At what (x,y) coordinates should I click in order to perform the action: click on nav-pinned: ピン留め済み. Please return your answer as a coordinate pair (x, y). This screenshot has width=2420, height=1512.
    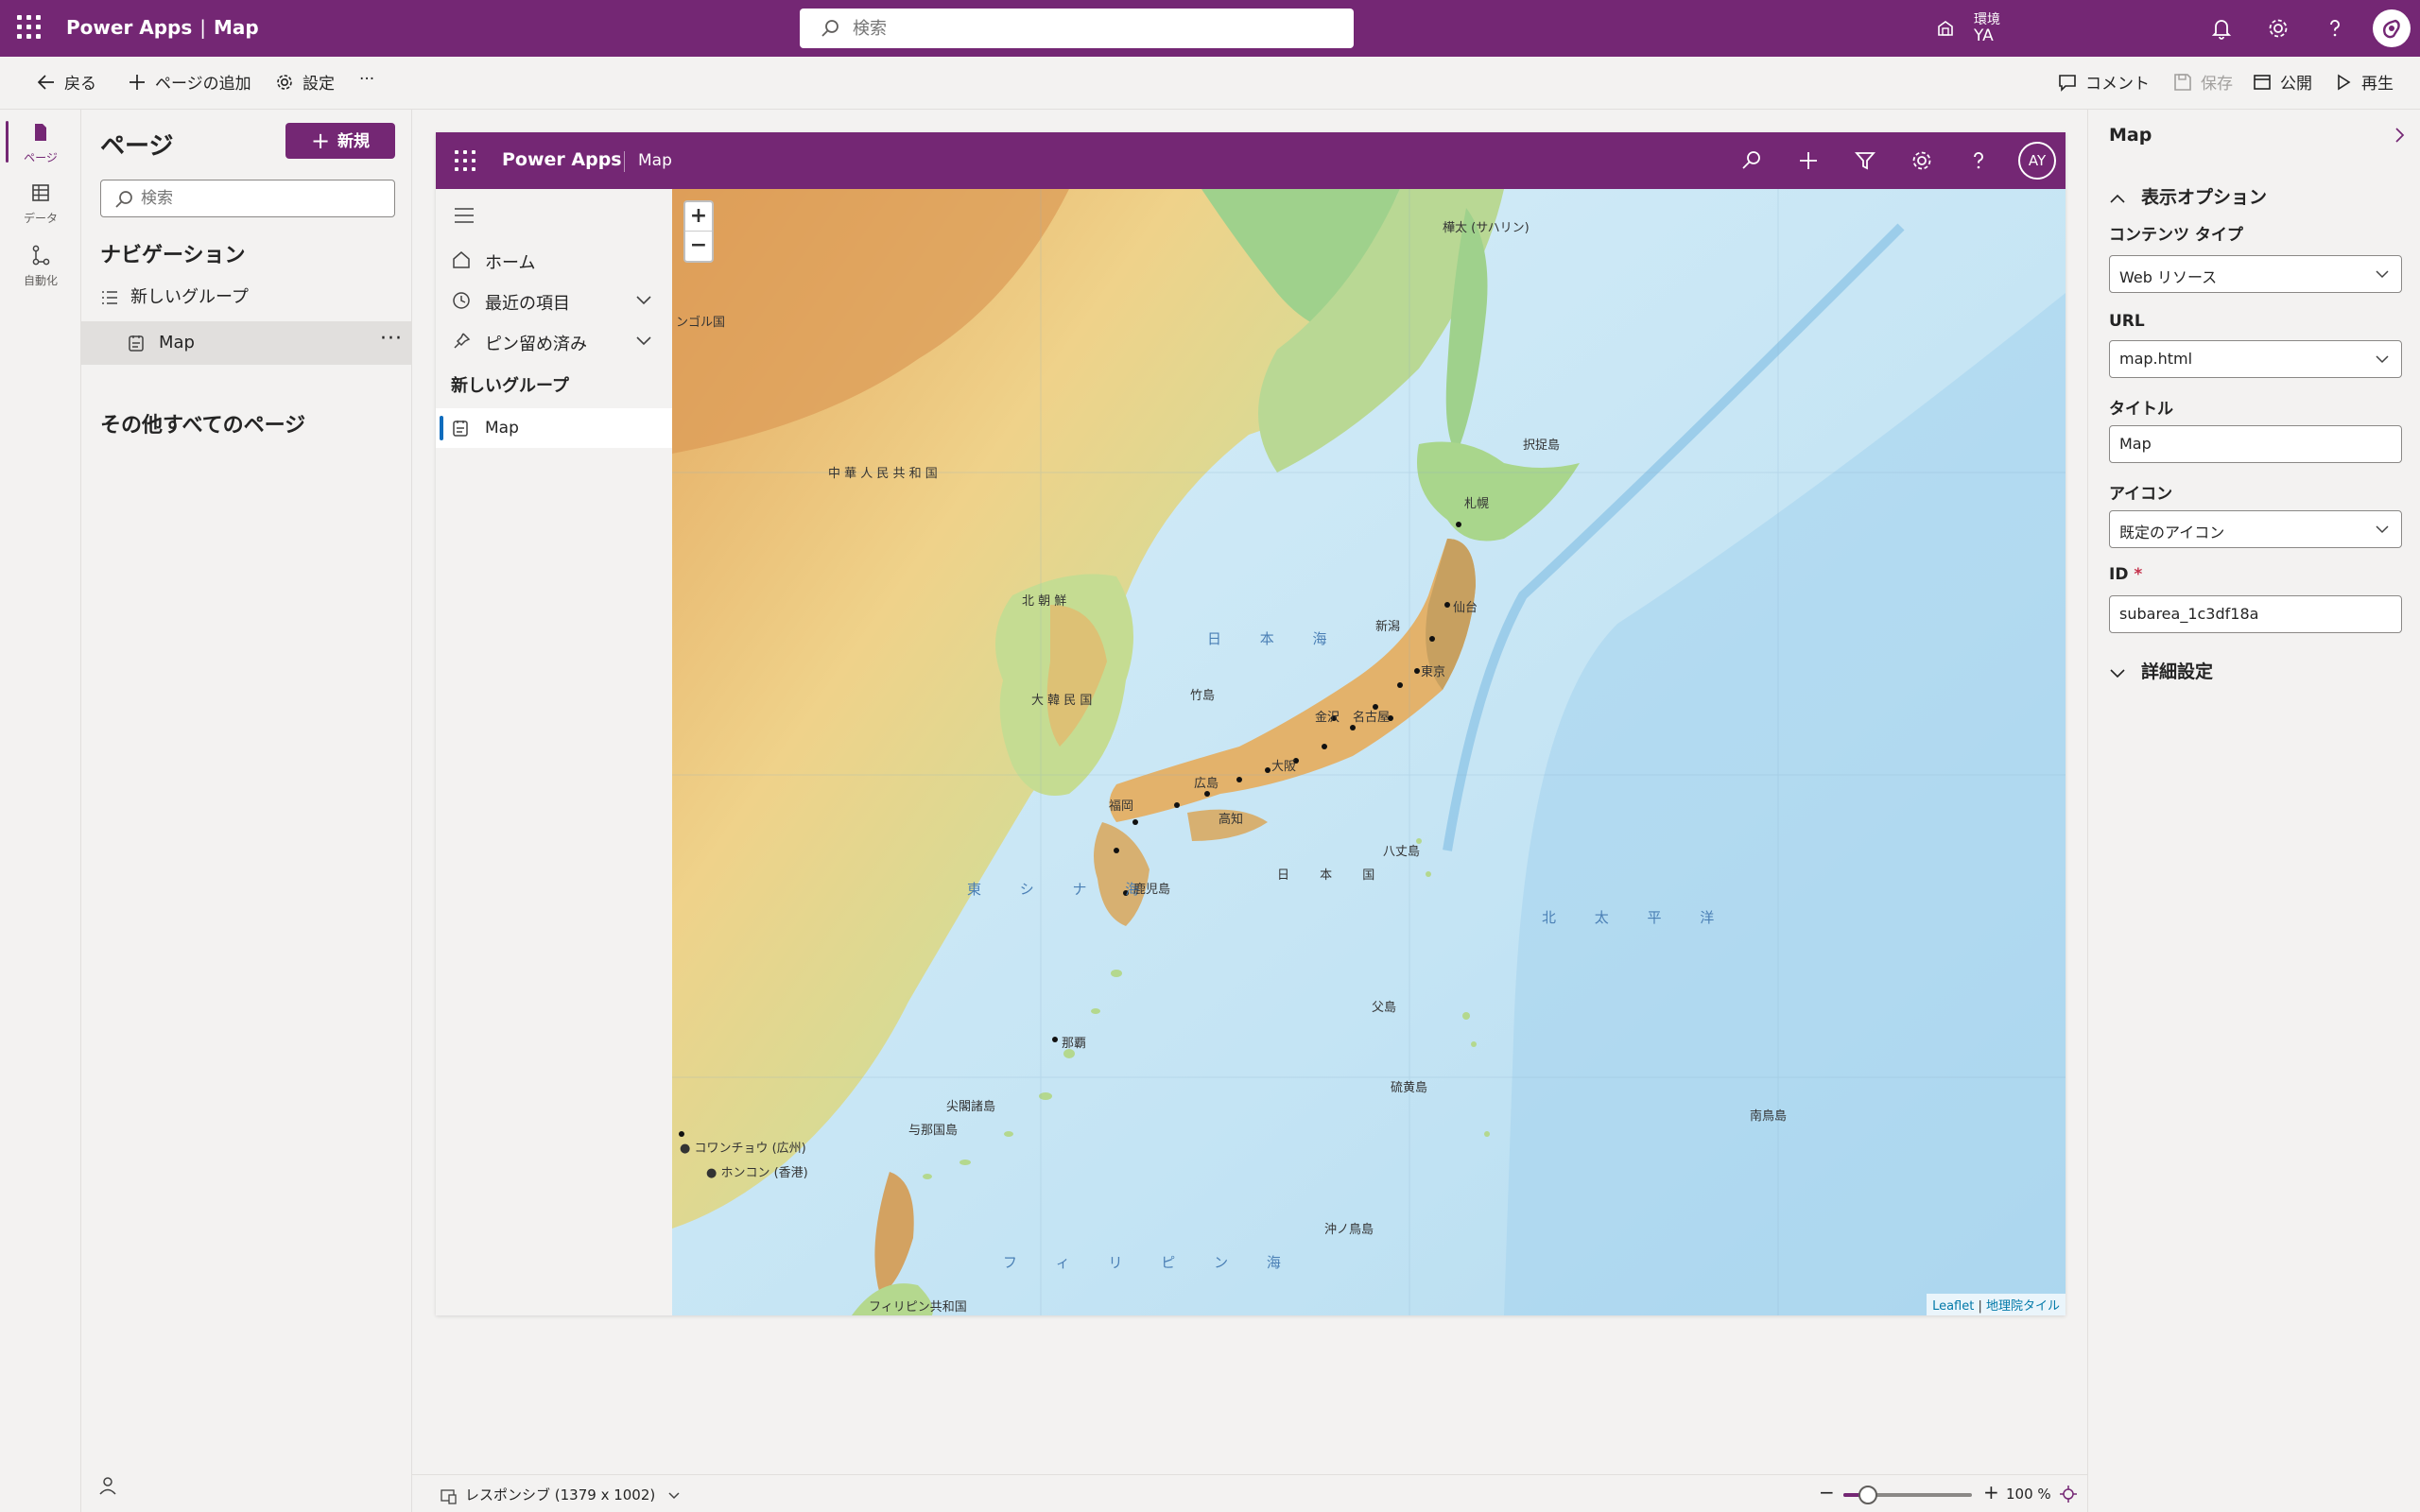
    Looking at the image, I should click on (554, 341).